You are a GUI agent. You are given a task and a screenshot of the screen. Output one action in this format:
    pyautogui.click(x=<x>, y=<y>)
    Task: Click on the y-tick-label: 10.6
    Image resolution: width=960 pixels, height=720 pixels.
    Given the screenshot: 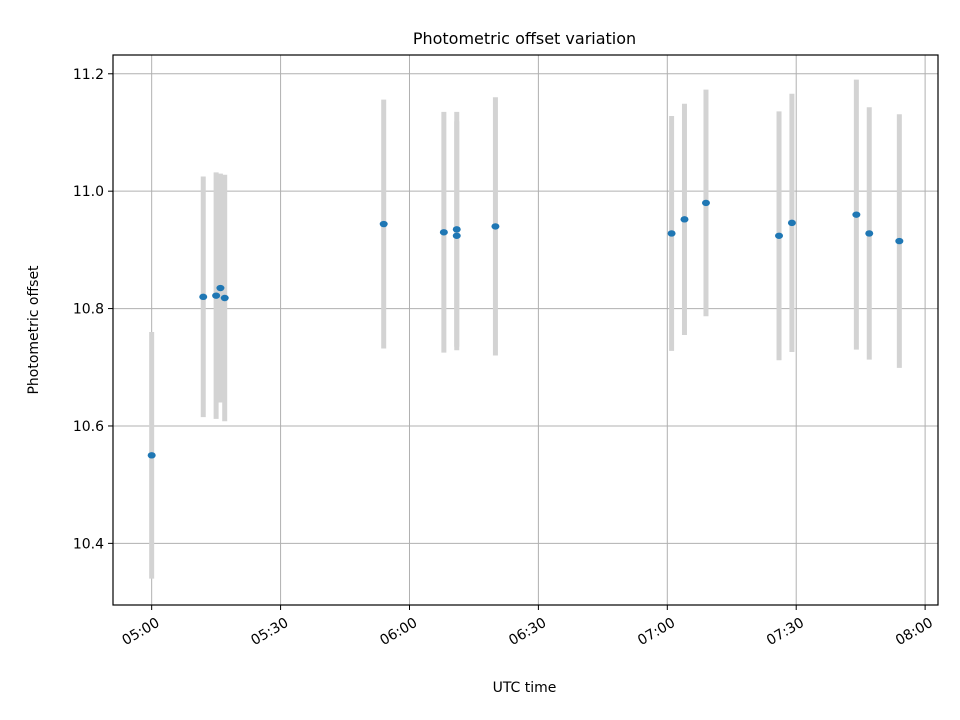 What is the action you would take?
    pyautogui.click(x=88, y=427)
    